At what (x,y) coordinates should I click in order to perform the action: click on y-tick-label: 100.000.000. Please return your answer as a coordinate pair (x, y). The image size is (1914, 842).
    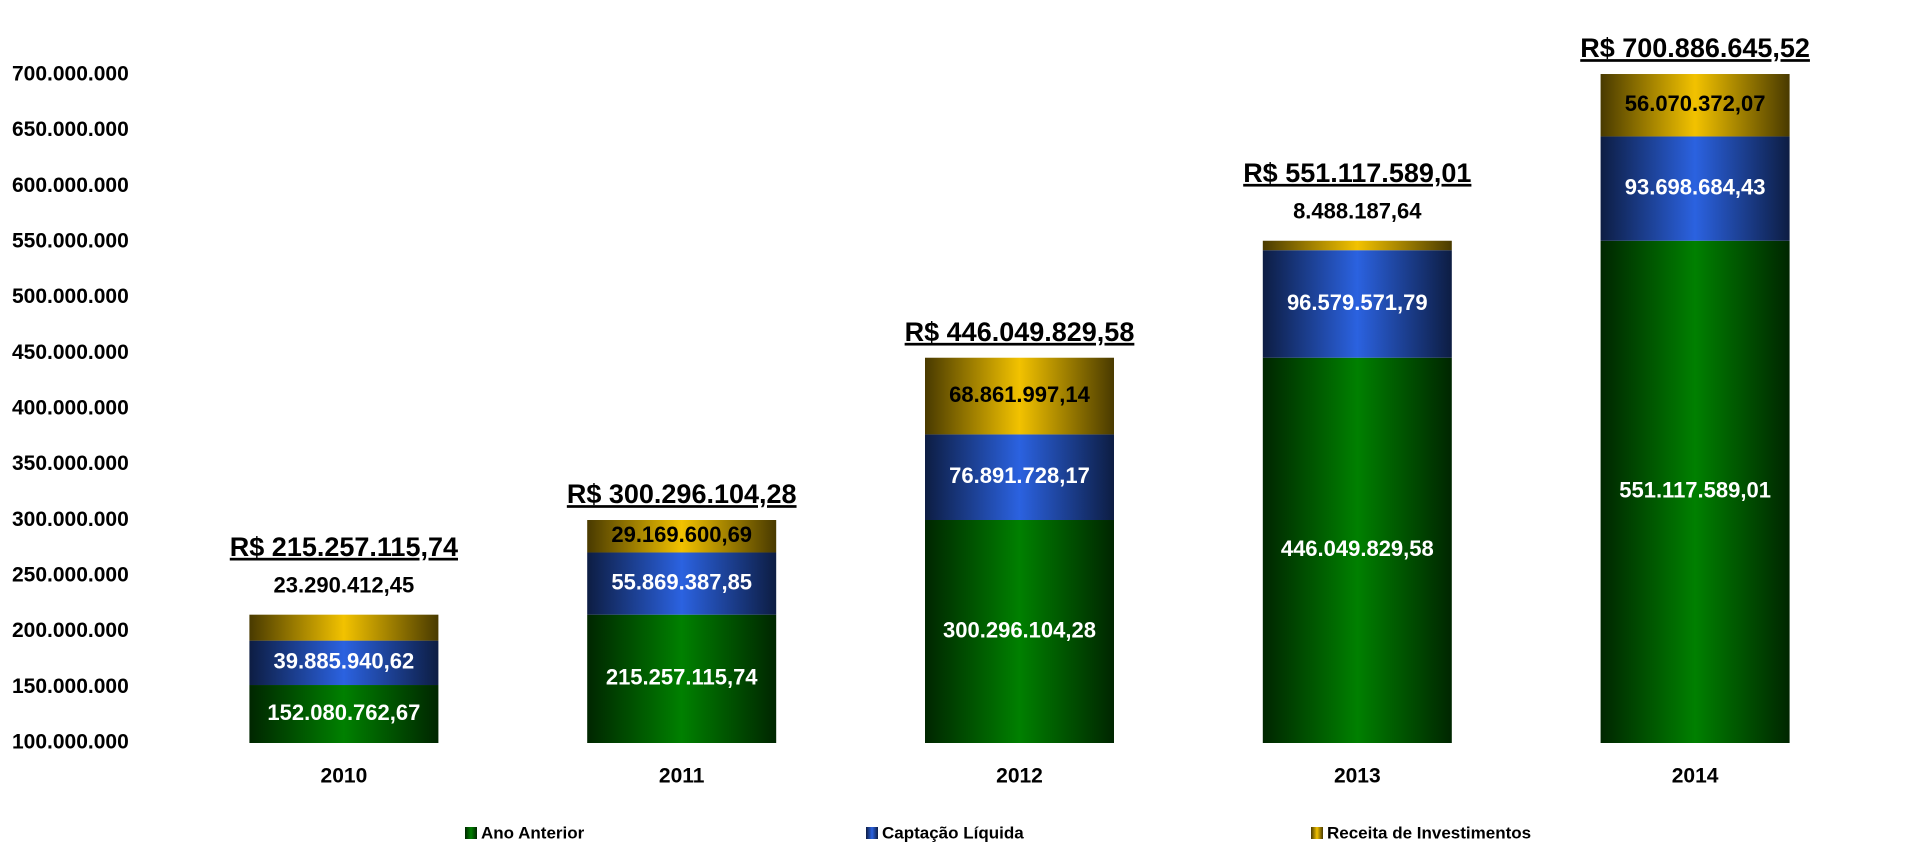
    Looking at the image, I should click on (70, 742).